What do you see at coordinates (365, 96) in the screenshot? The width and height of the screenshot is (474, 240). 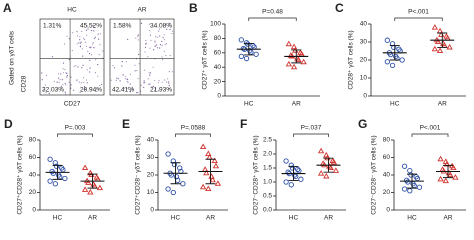 I see `y-tick-label: 0` at bounding box center [365, 96].